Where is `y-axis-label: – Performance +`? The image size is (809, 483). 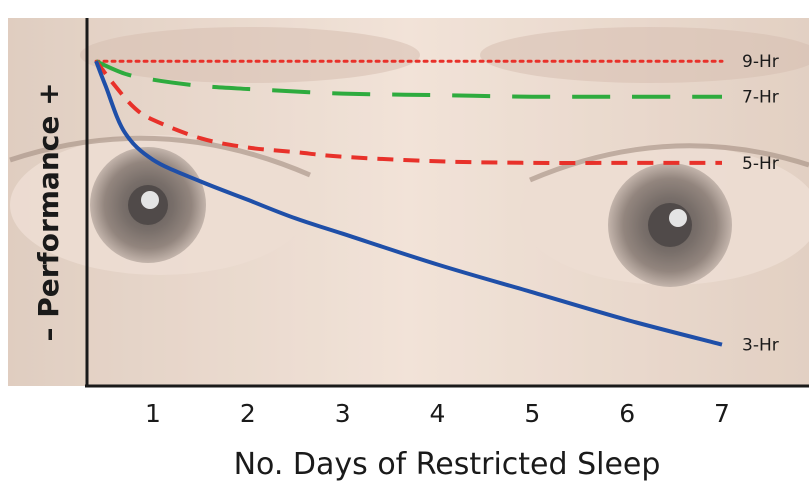
y-axis-label: – Performance + is located at coordinates (48, 211).